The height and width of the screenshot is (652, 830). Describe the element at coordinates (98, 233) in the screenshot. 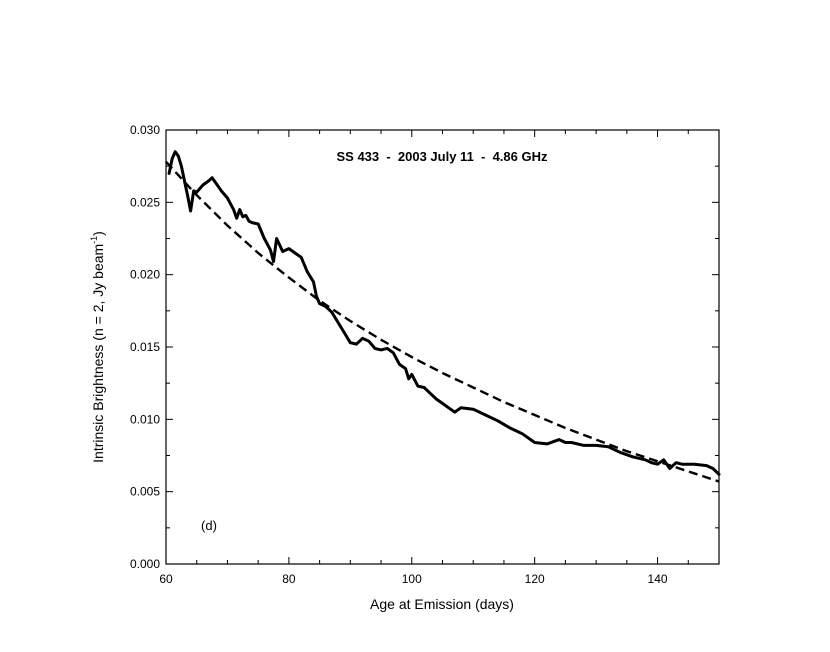

I see `y-axis-title-close: )` at that location.